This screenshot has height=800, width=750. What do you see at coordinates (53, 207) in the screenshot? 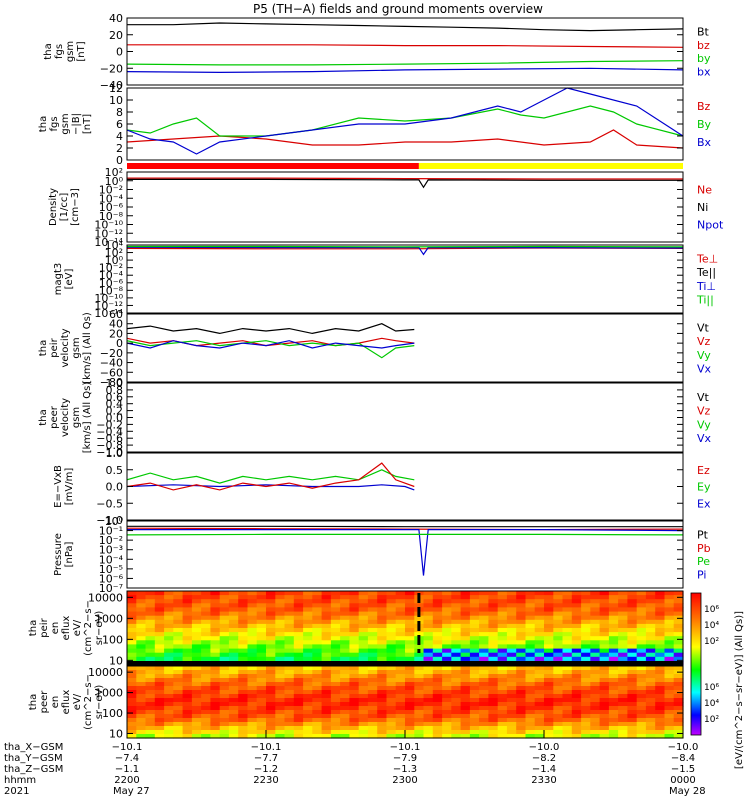
I see `y-axis-label-line: Density` at bounding box center [53, 207].